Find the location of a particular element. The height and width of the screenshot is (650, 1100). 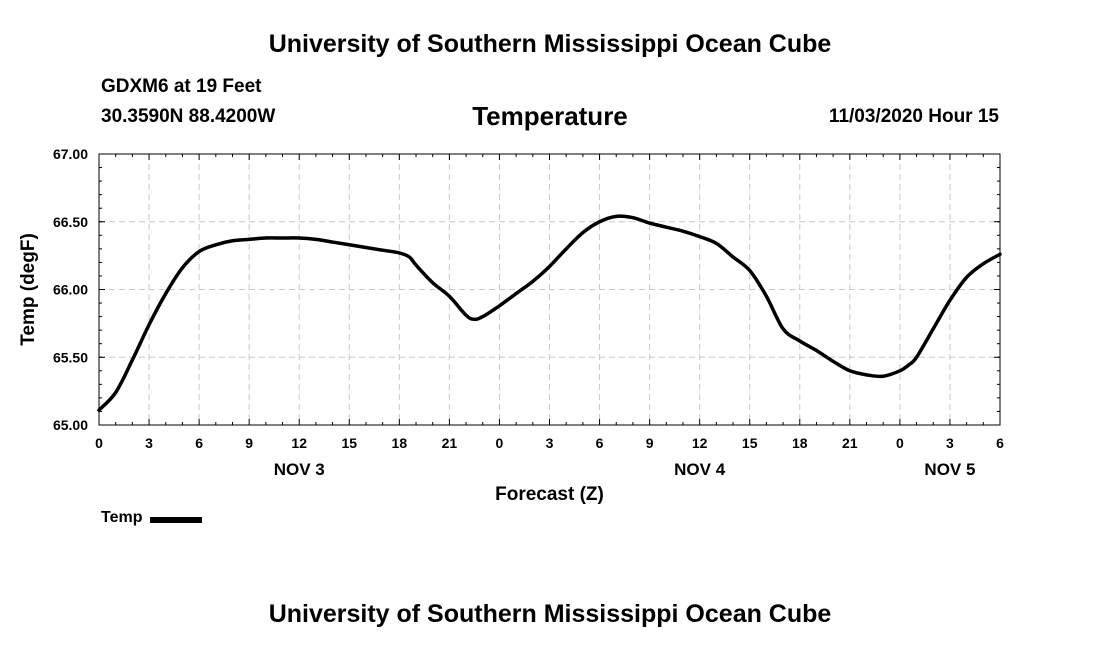

y-tick-label: 66.00 is located at coordinates (70, 290).